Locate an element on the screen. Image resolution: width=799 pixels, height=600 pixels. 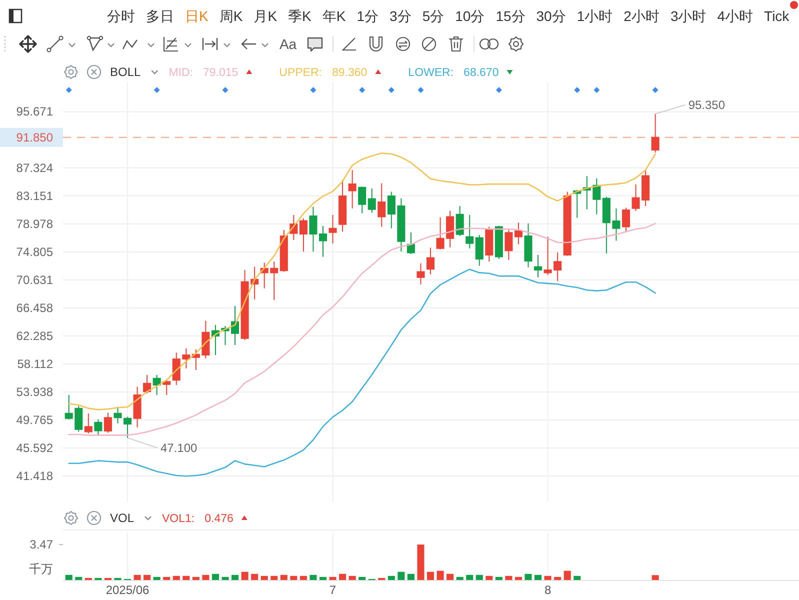
x-tick-label: 7 is located at coordinates (332, 590).